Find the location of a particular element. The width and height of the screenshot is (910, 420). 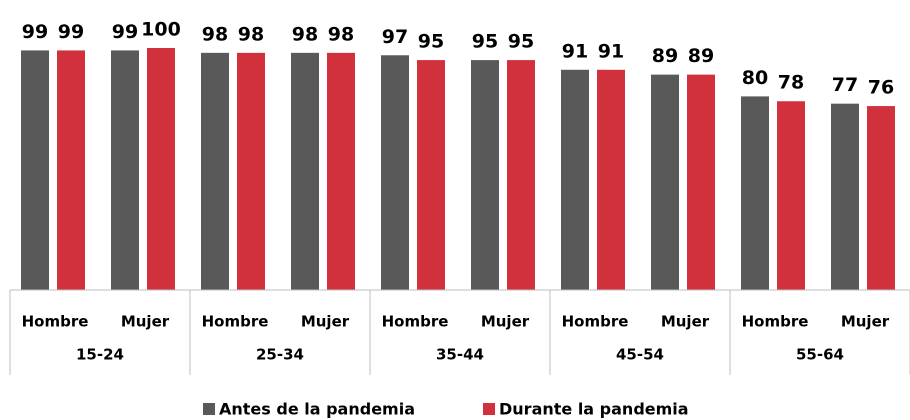

group-label: 15-24 is located at coordinates (100, 355).